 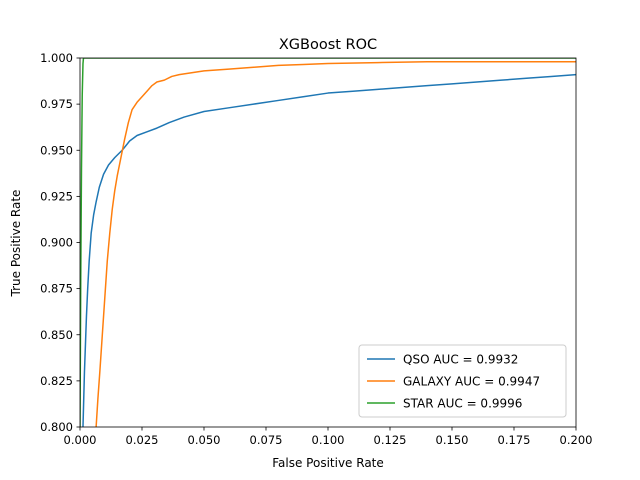 I want to click on y-tick-label: 0.825, so click(x=56, y=381).